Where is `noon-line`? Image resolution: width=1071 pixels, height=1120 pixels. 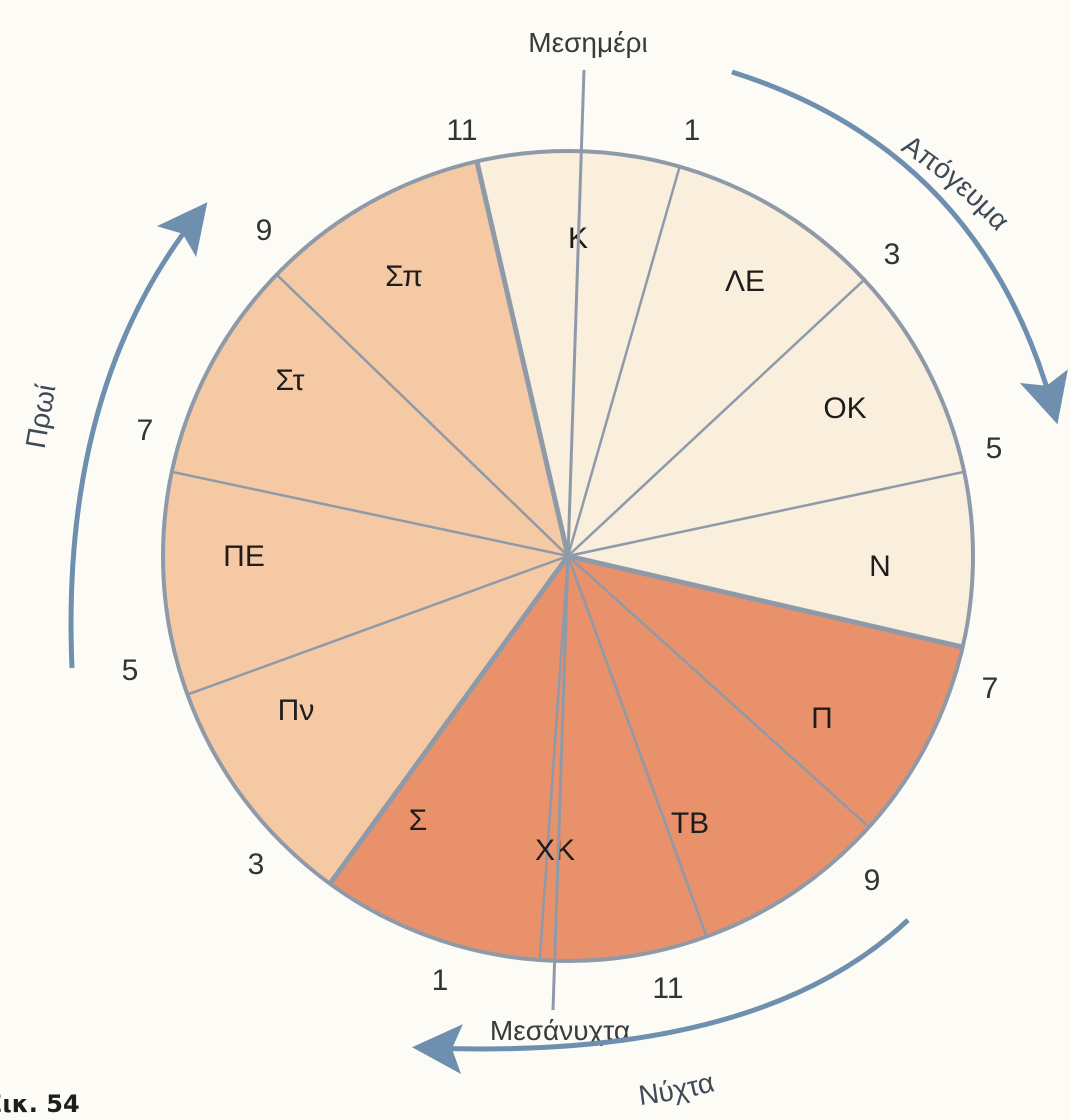
noon-line is located at coordinates (576, 313).